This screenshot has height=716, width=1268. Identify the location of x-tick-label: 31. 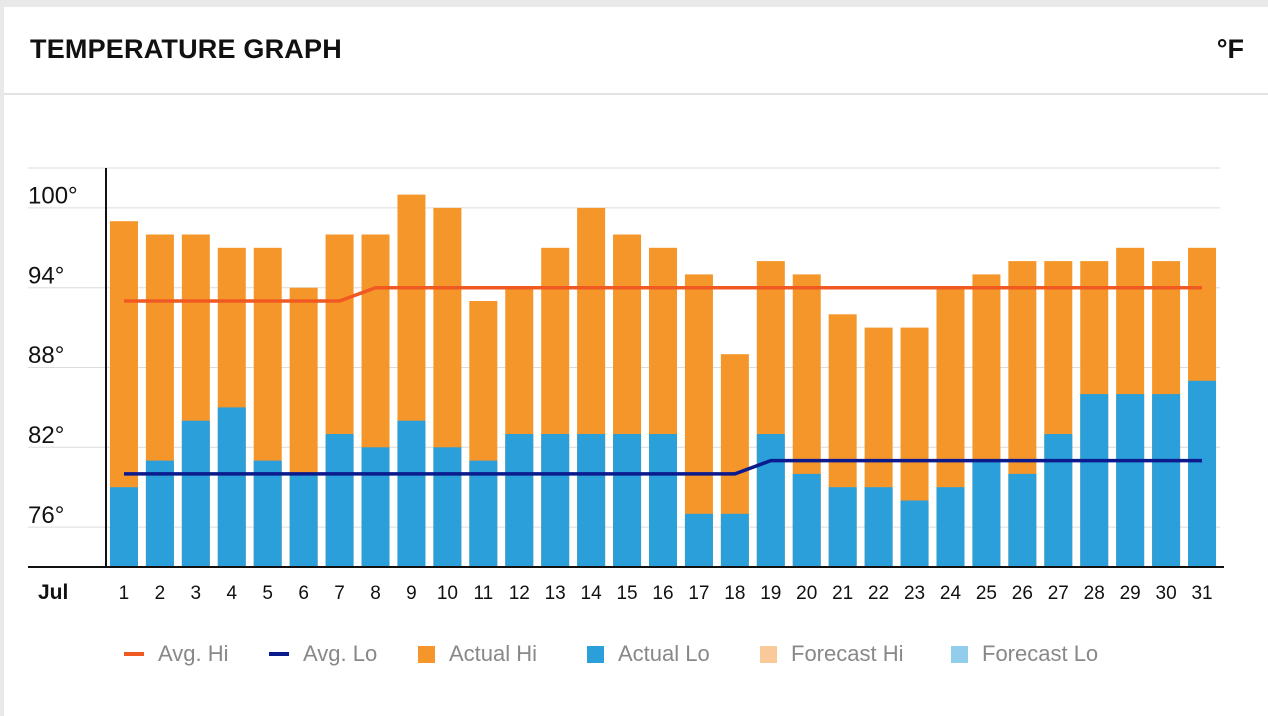
(1201, 593).